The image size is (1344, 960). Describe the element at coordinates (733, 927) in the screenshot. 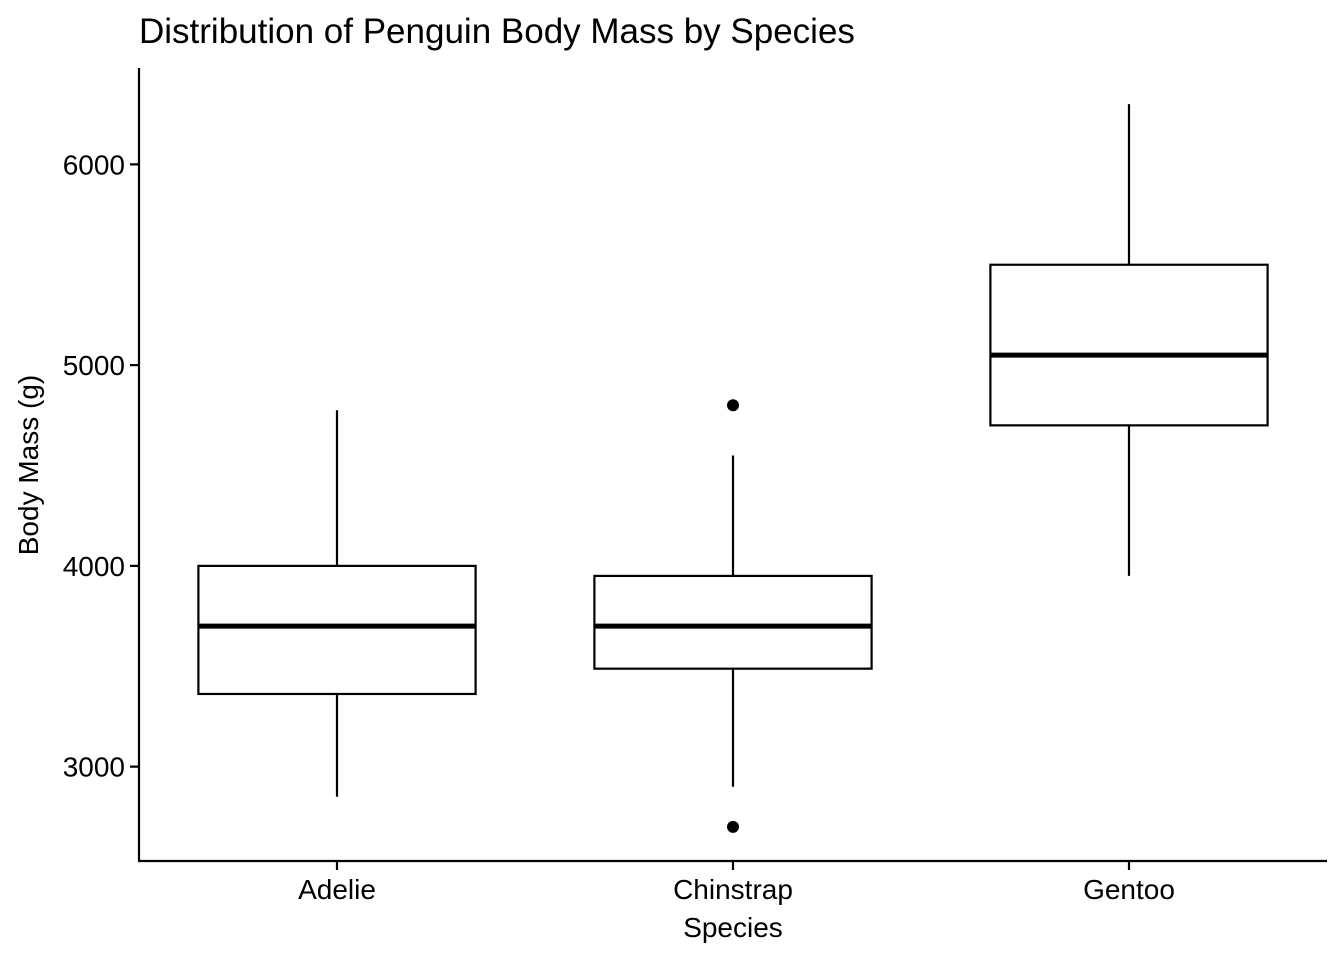

I see `x-axis-label: Species` at that location.